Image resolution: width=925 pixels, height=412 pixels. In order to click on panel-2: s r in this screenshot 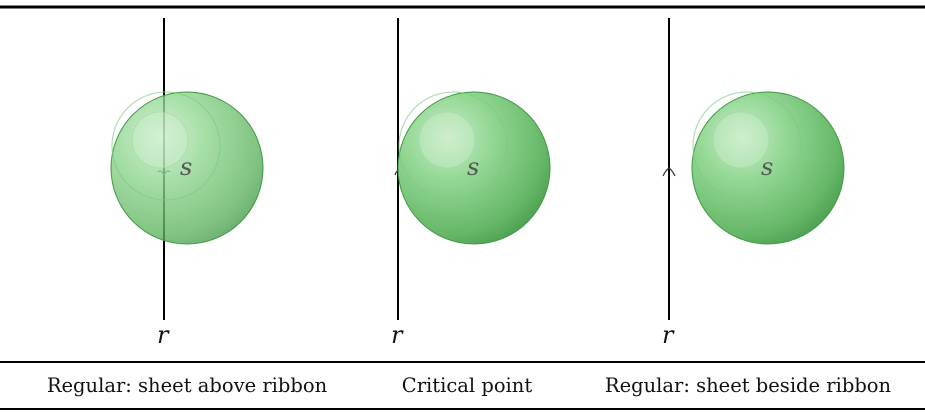, I will do `click(471, 183)`.